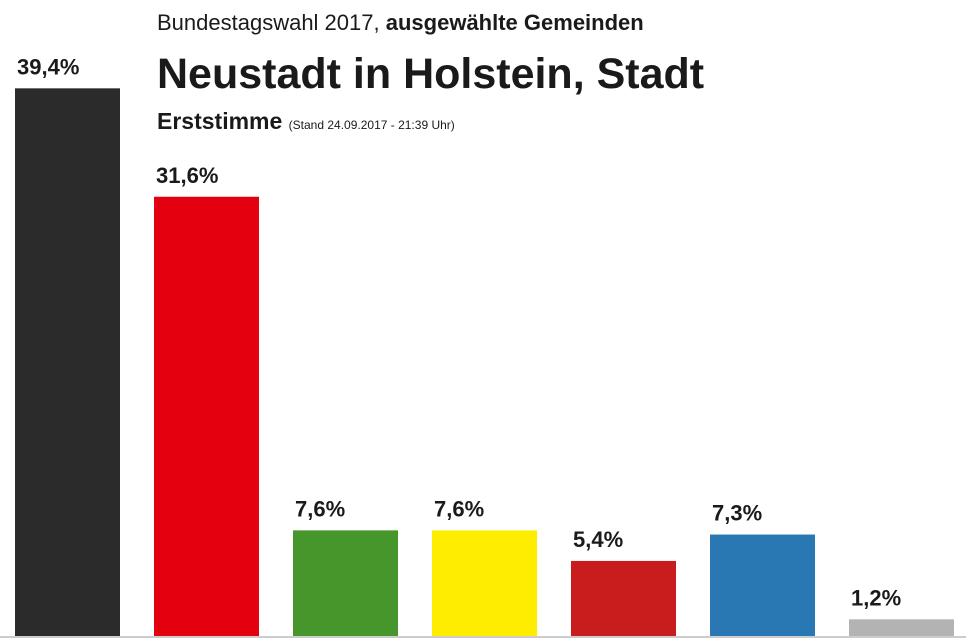 This screenshot has height=644, width=966. I want to click on chart-title: Neustadt in Holstein, Stadt, so click(430, 74).